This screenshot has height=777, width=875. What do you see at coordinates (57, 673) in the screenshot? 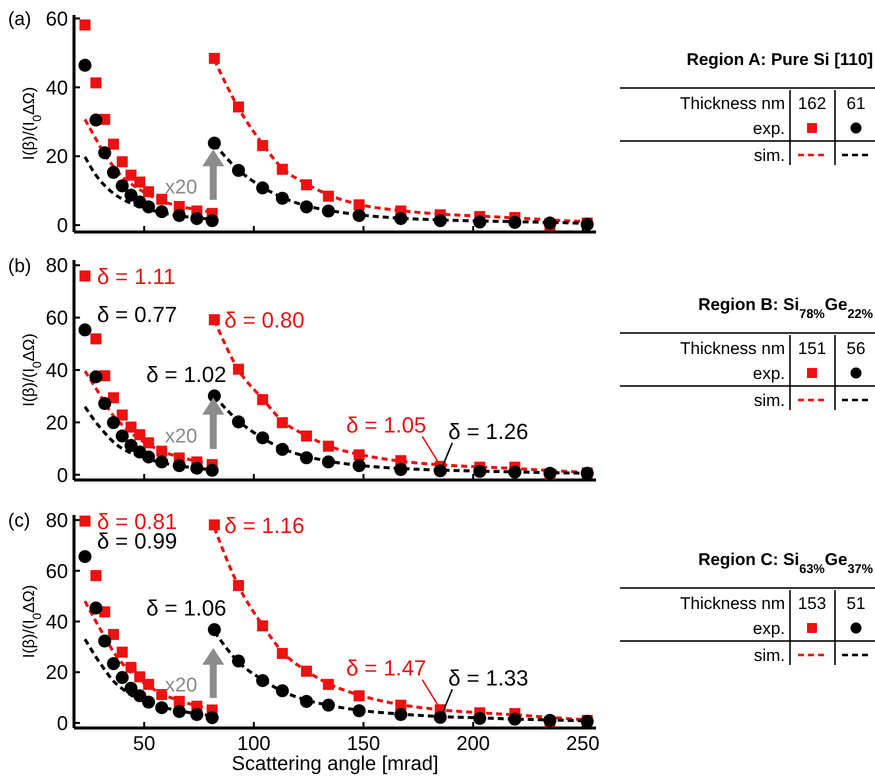
I see `y-tick-label: 20` at bounding box center [57, 673].